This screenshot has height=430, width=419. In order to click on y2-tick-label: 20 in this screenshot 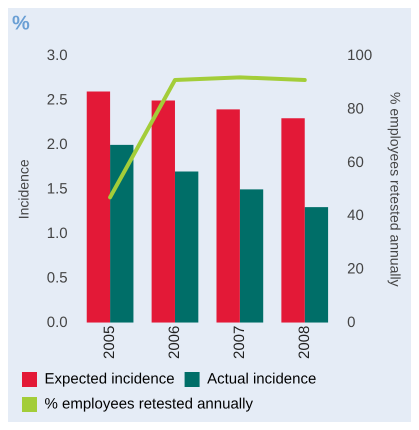, I will do `click(355, 269)`.